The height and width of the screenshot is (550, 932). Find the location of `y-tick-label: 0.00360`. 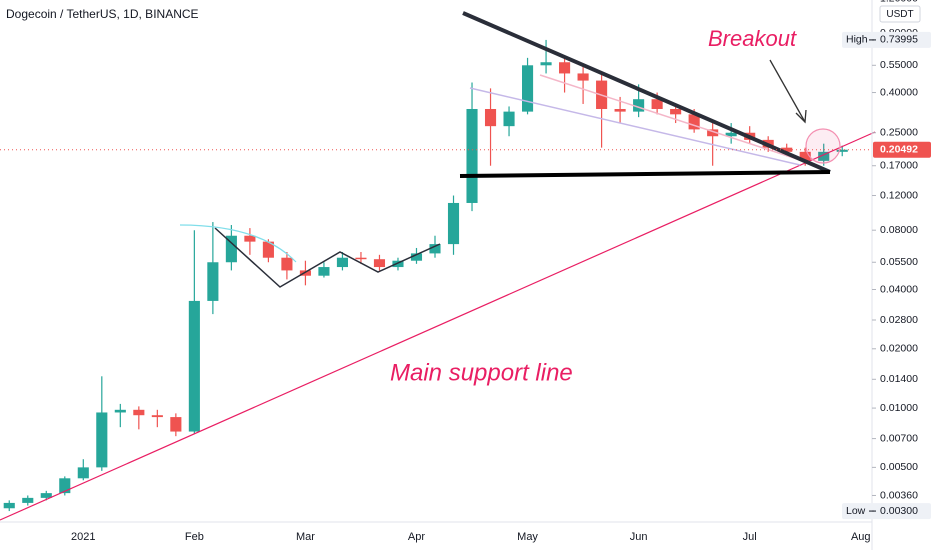

y-tick-label: 0.00360 is located at coordinates (899, 495).